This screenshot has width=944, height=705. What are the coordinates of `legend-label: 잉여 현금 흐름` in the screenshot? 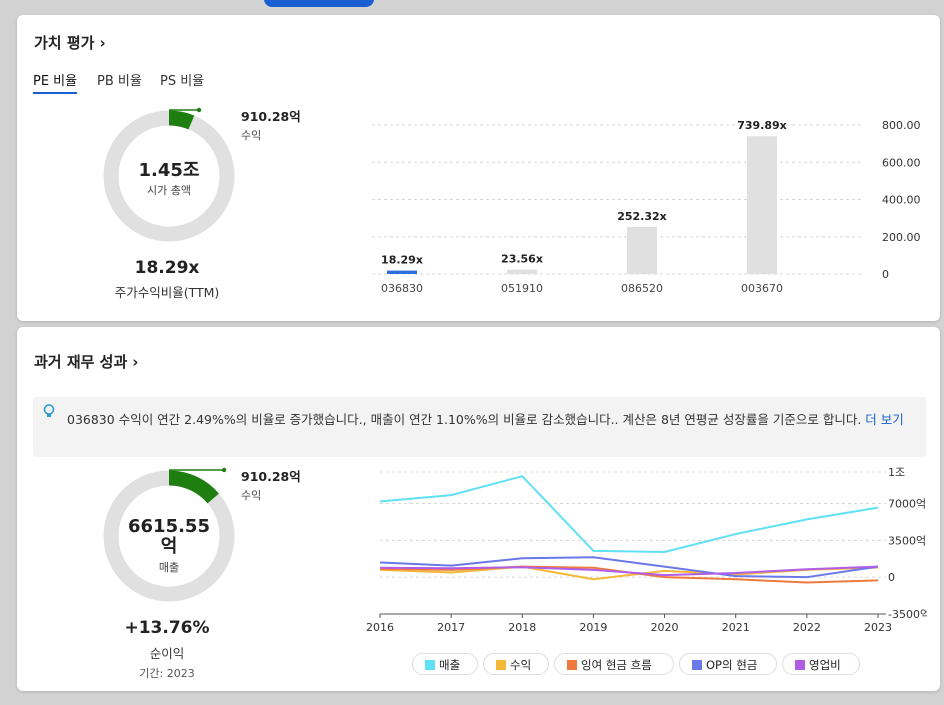 It's located at (616, 665).